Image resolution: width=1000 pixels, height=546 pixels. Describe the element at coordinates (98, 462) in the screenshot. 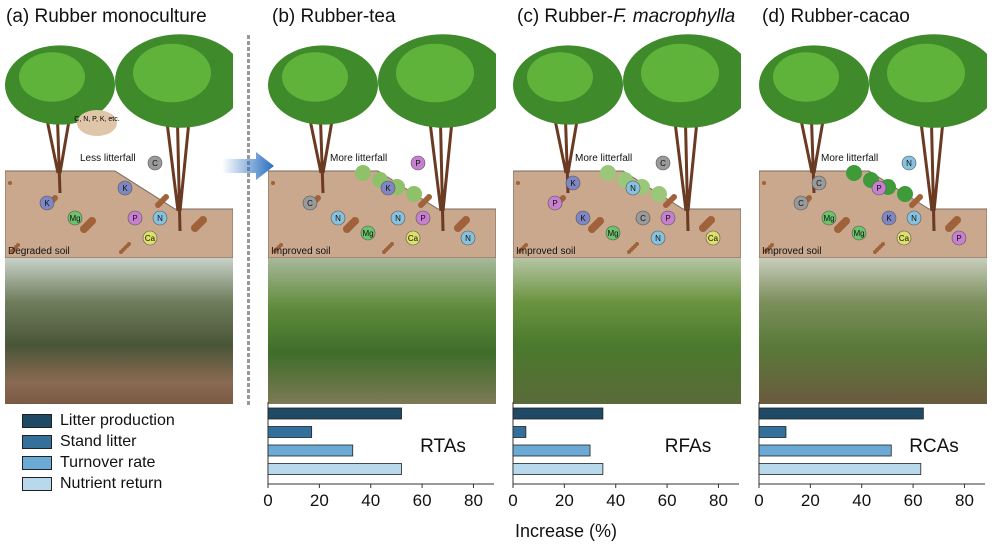

I see `legend-item: Turnover rate` at that location.